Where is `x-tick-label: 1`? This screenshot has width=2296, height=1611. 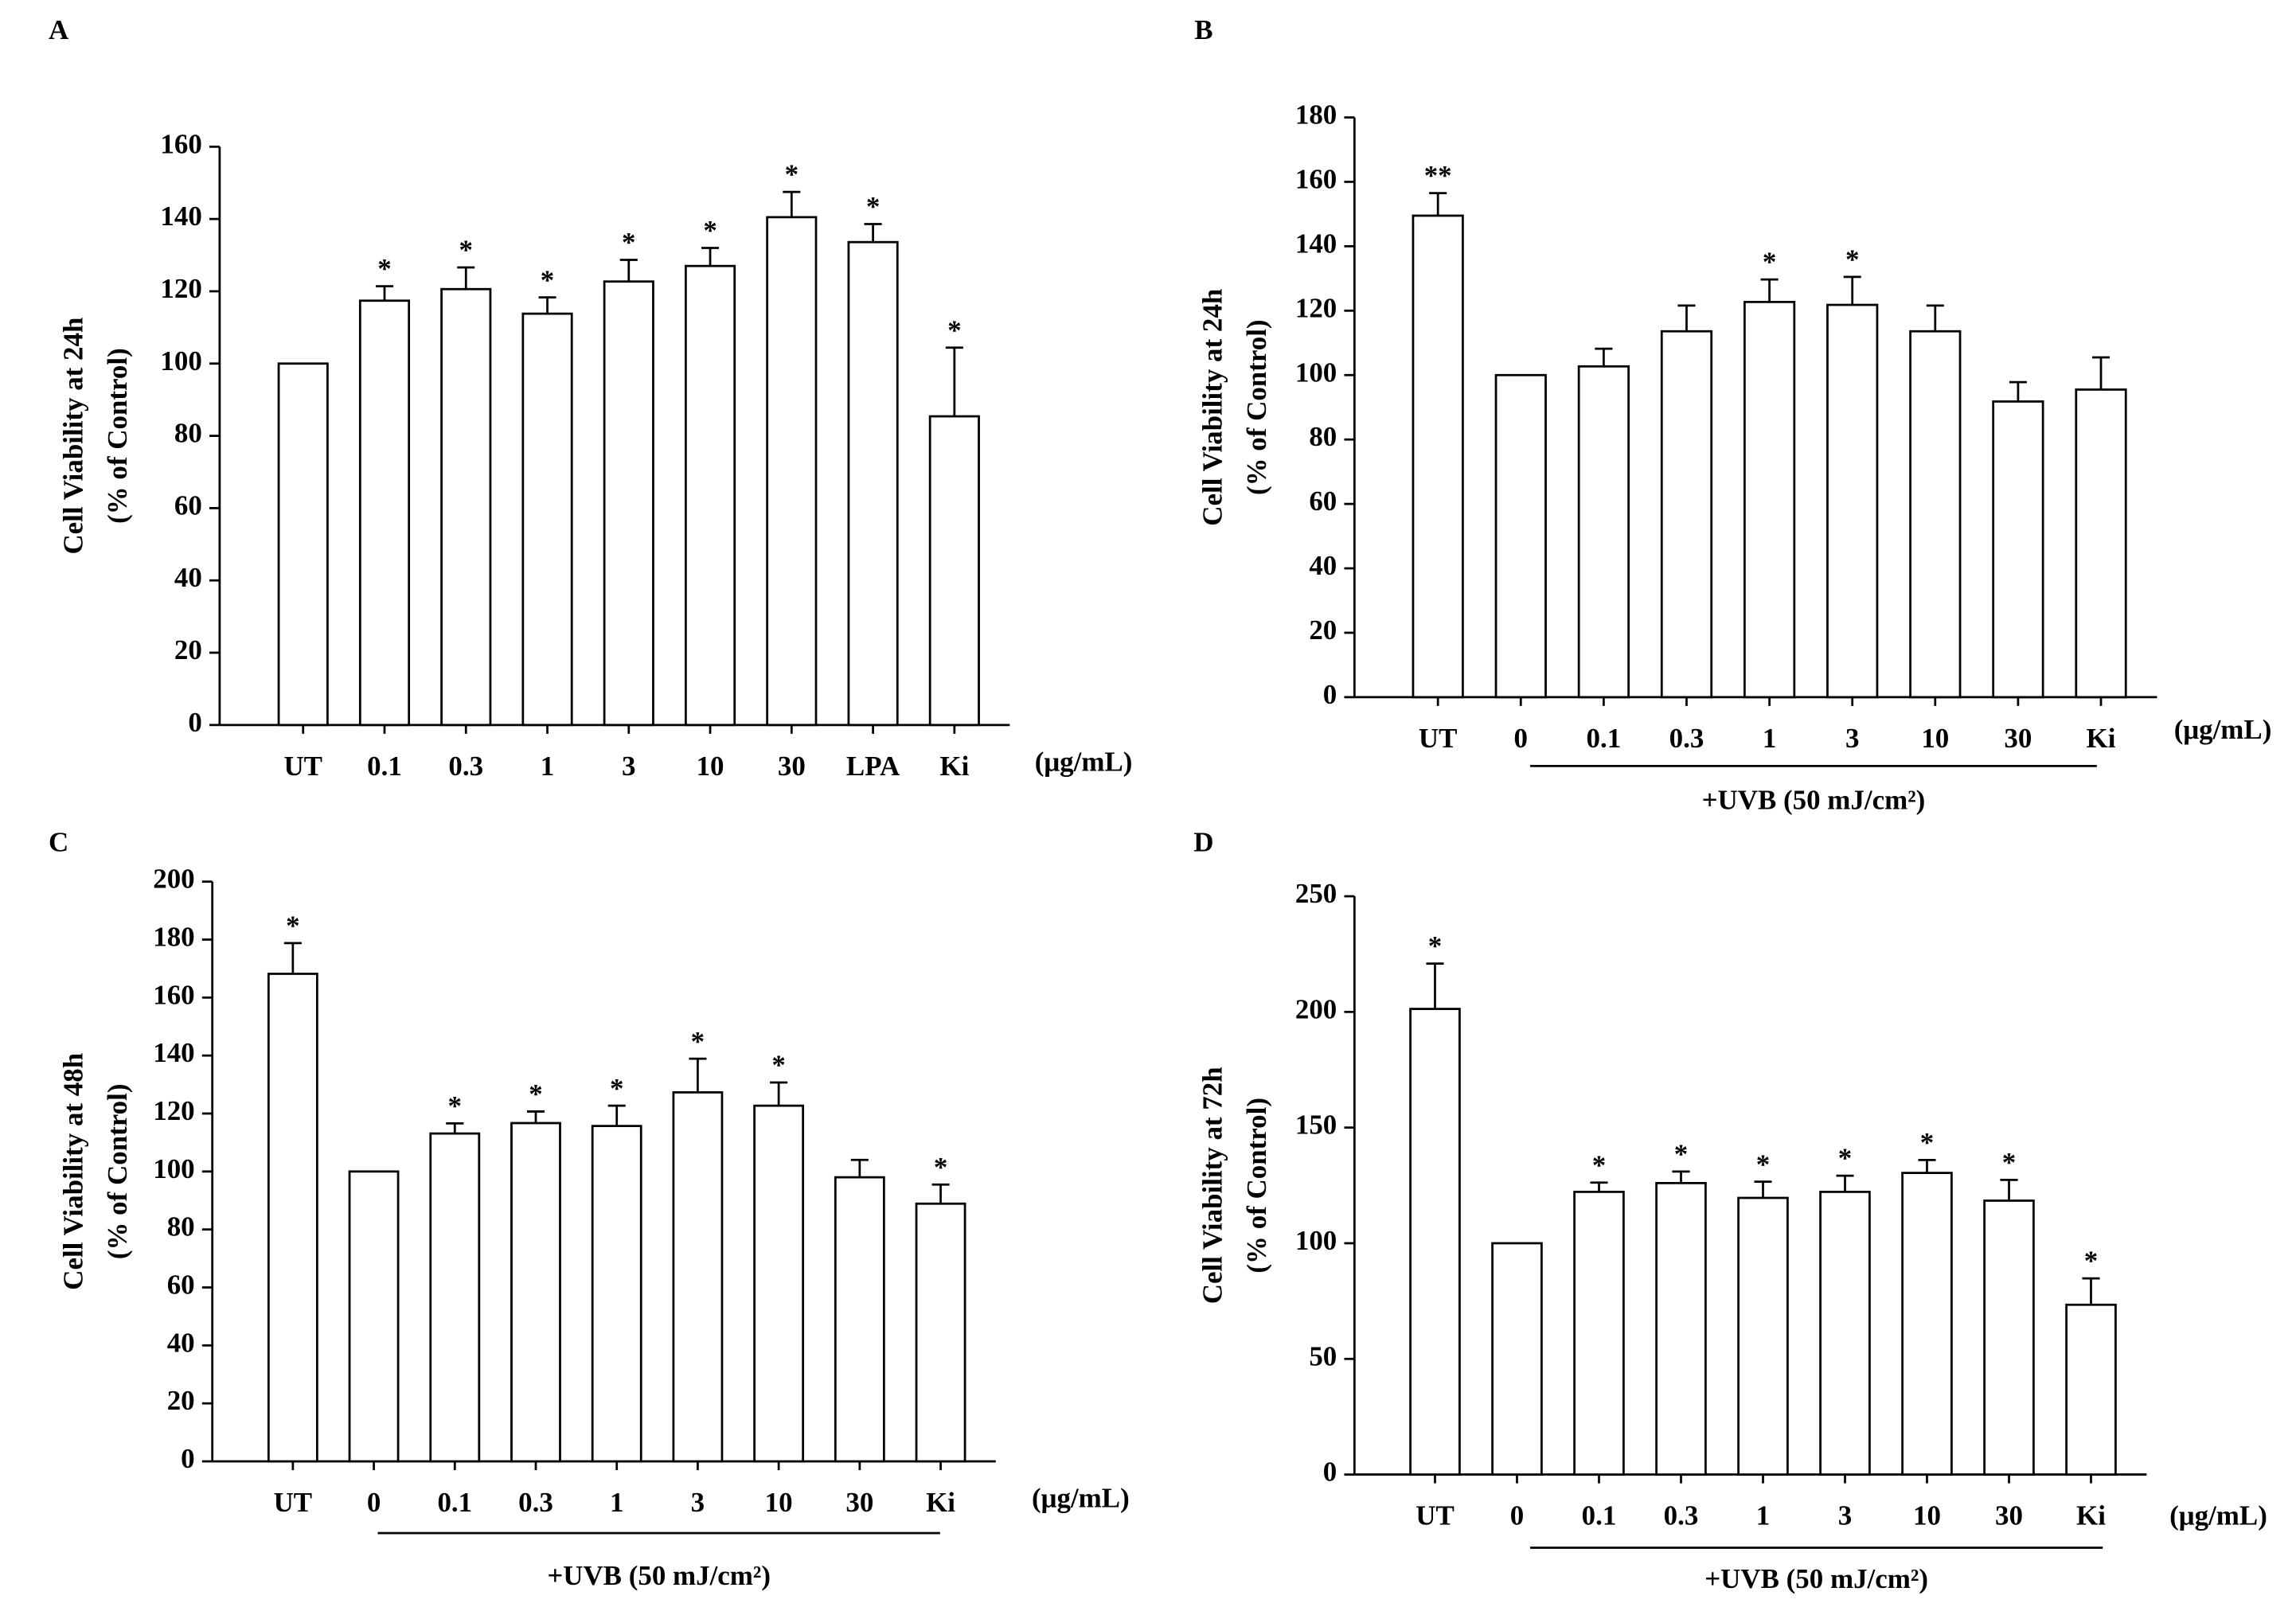
x-tick-label: 1 is located at coordinates (1769, 738).